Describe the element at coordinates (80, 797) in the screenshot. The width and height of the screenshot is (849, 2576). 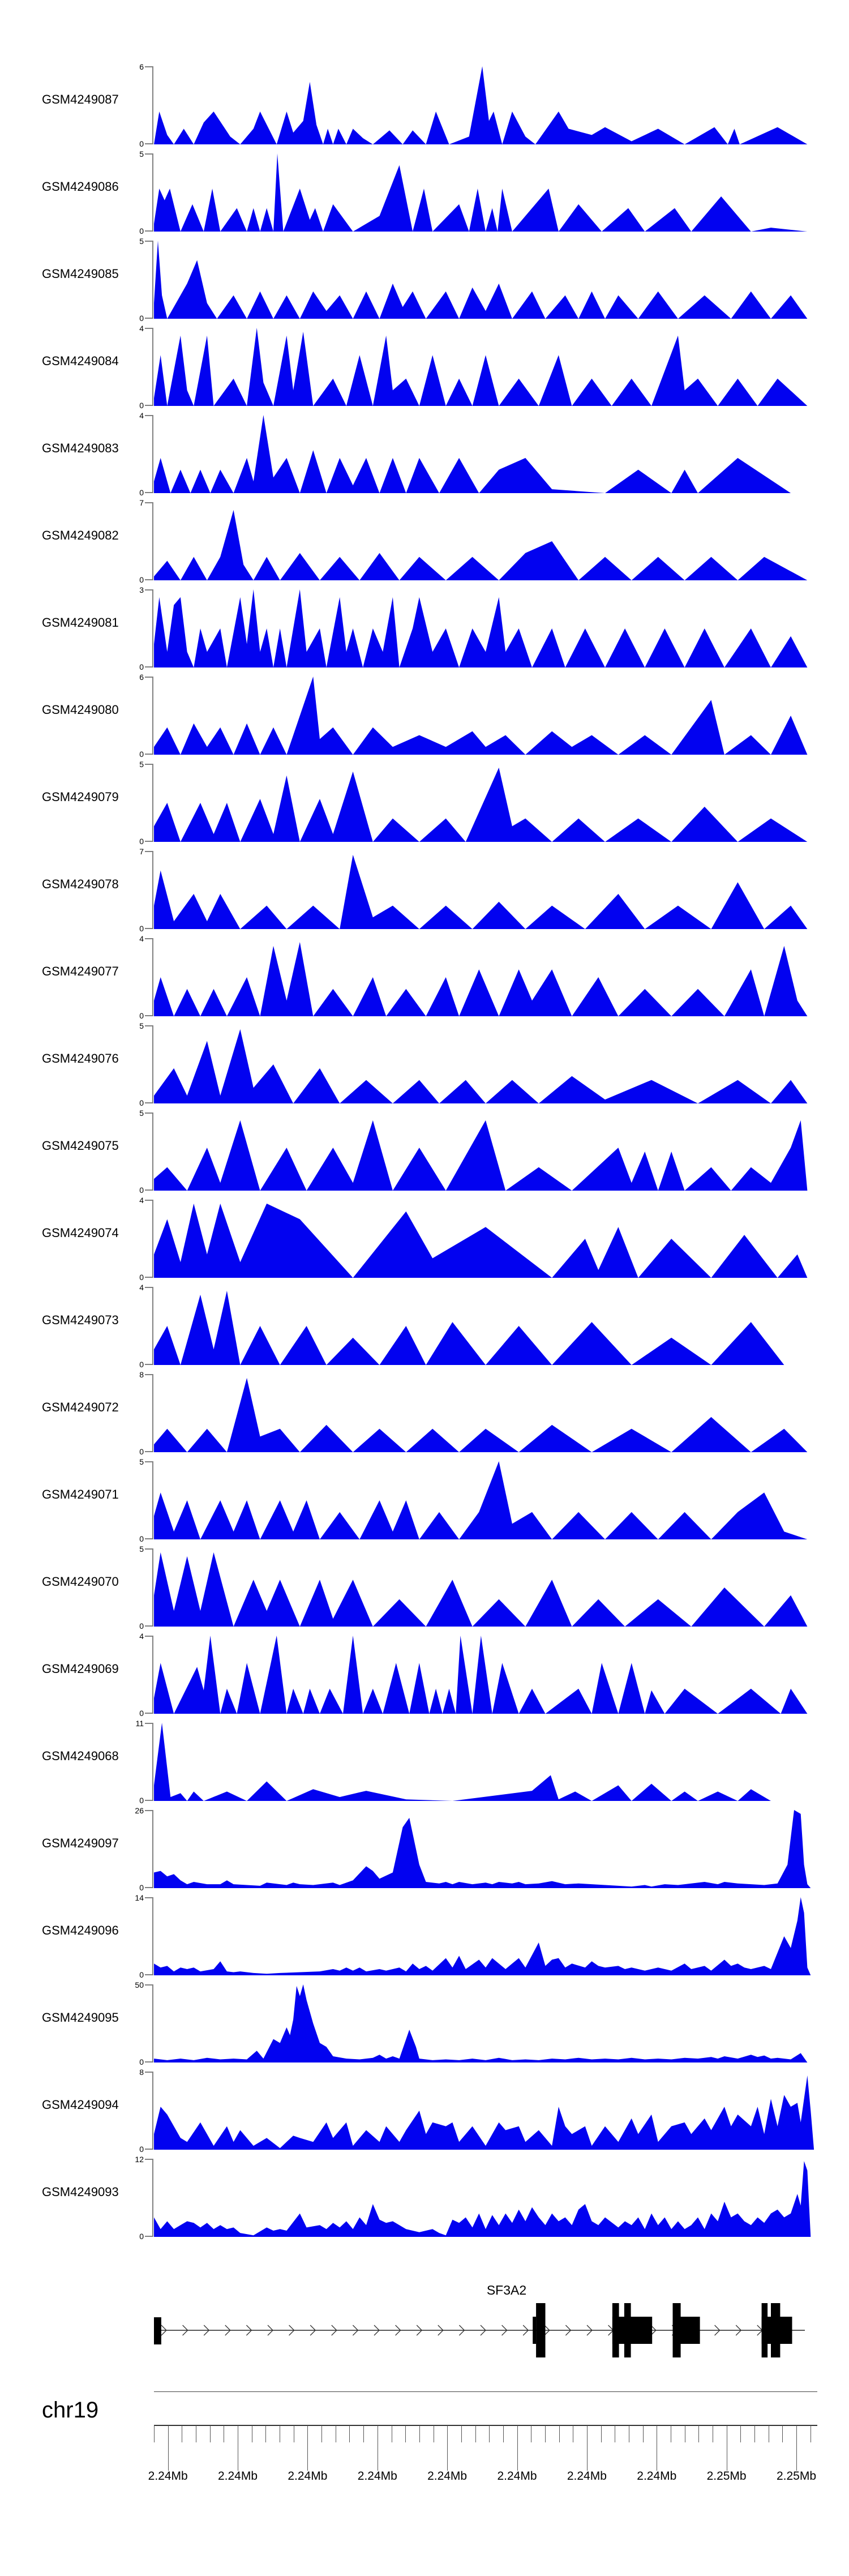
I see `track-label: GSM4249079` at that location.